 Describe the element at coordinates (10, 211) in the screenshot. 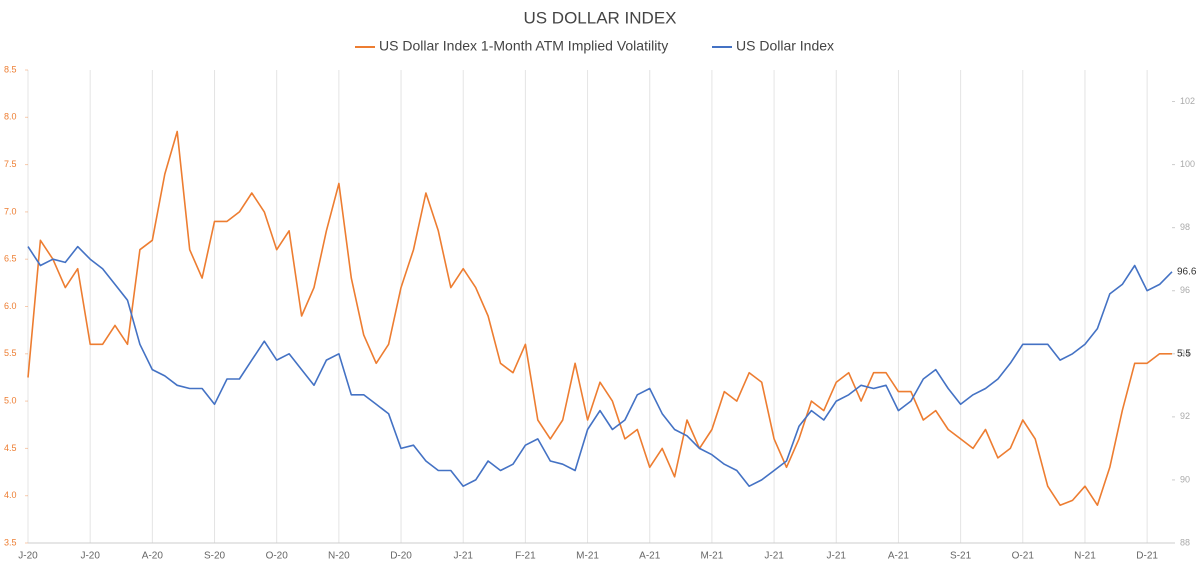

I see `y-tick-label: 7.0` at that location.